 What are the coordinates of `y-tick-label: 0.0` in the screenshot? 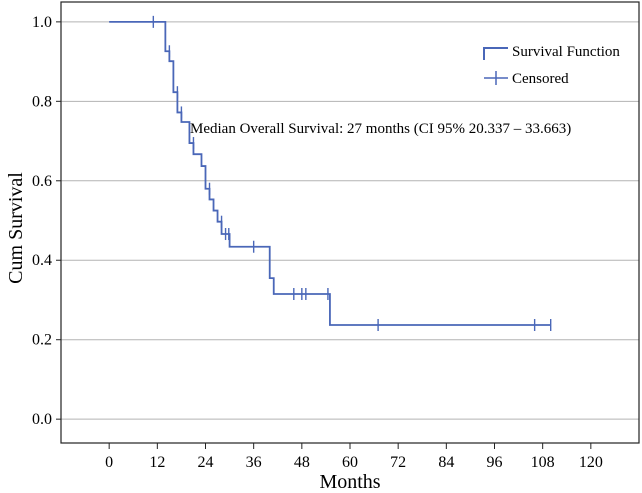 It's located at (42, 419).